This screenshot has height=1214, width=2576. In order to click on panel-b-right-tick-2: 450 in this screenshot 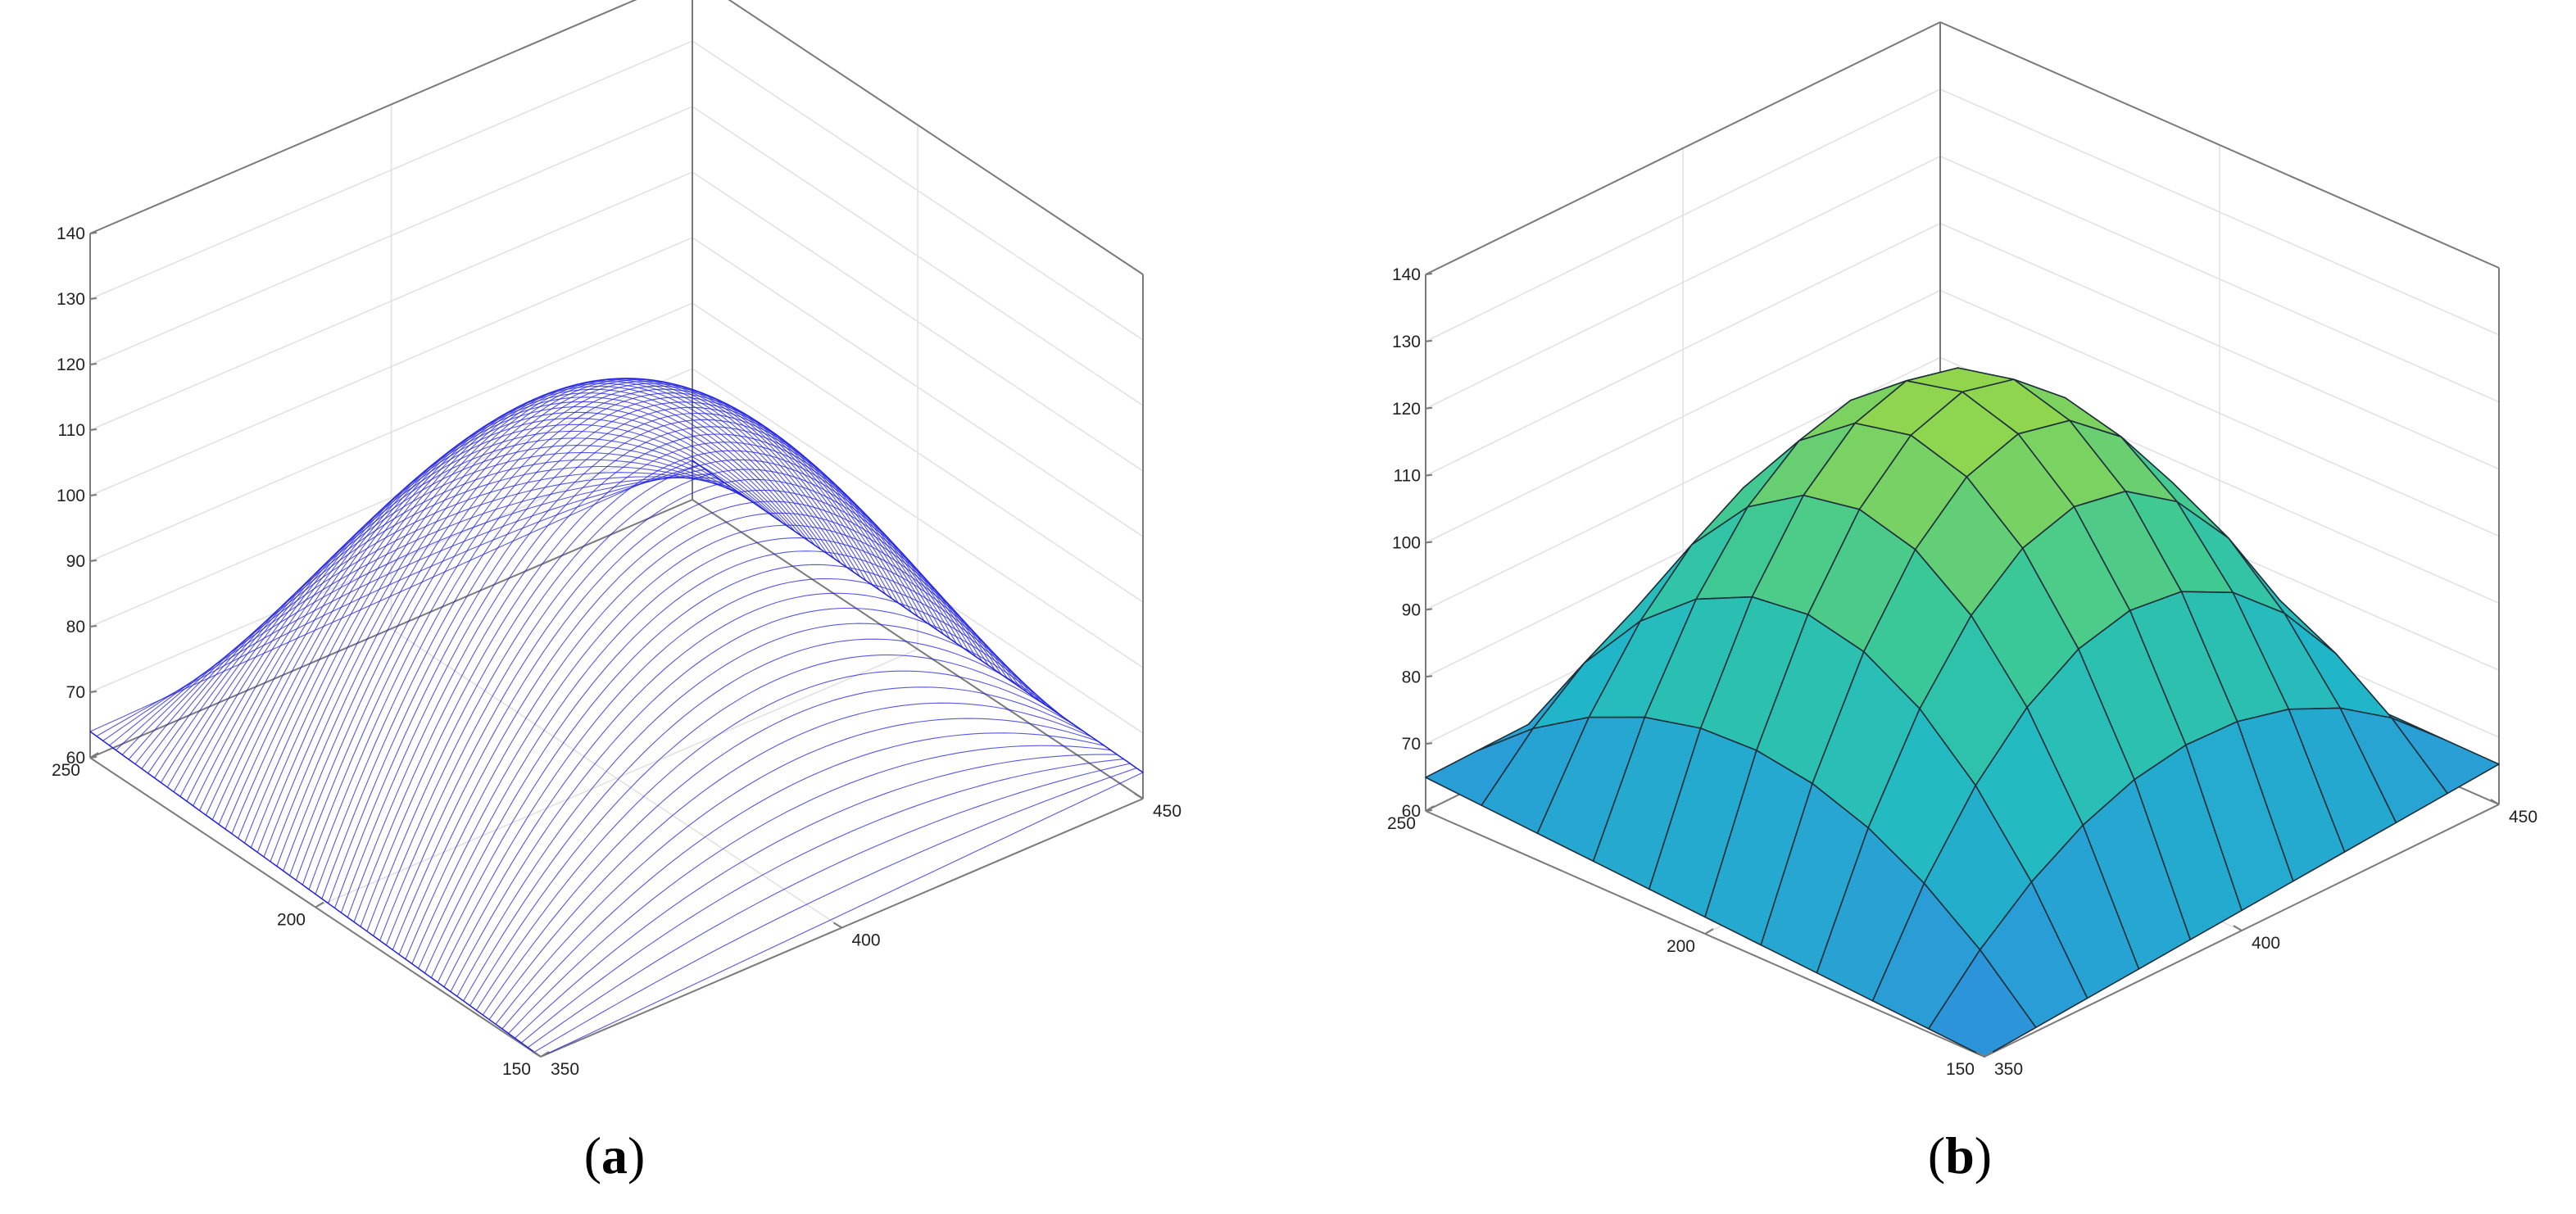, I will do `click(2523, 817)`.